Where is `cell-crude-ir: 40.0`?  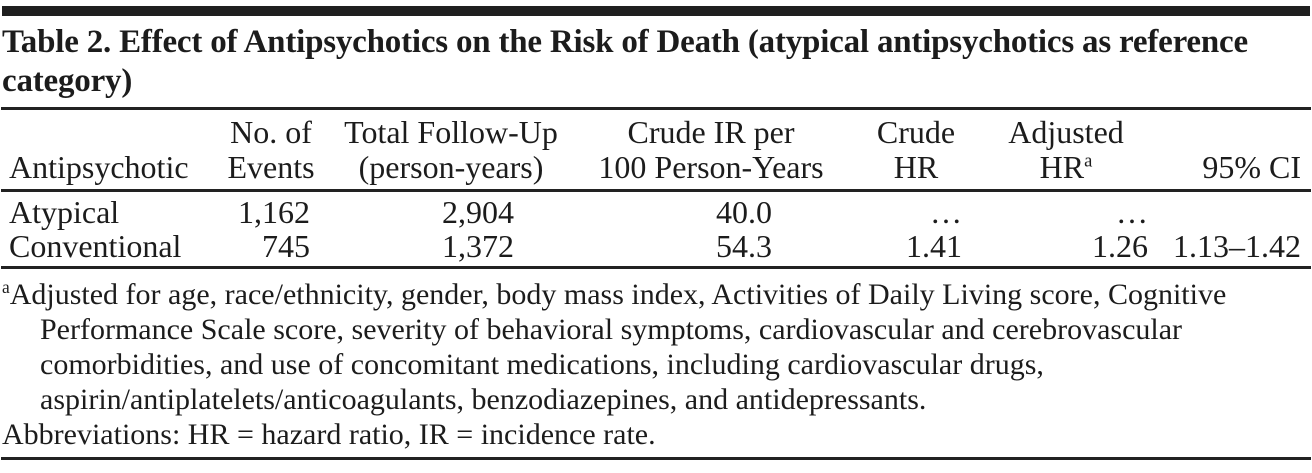 cell-crude-ir: 40.0 is located at coordinates (744, 212).